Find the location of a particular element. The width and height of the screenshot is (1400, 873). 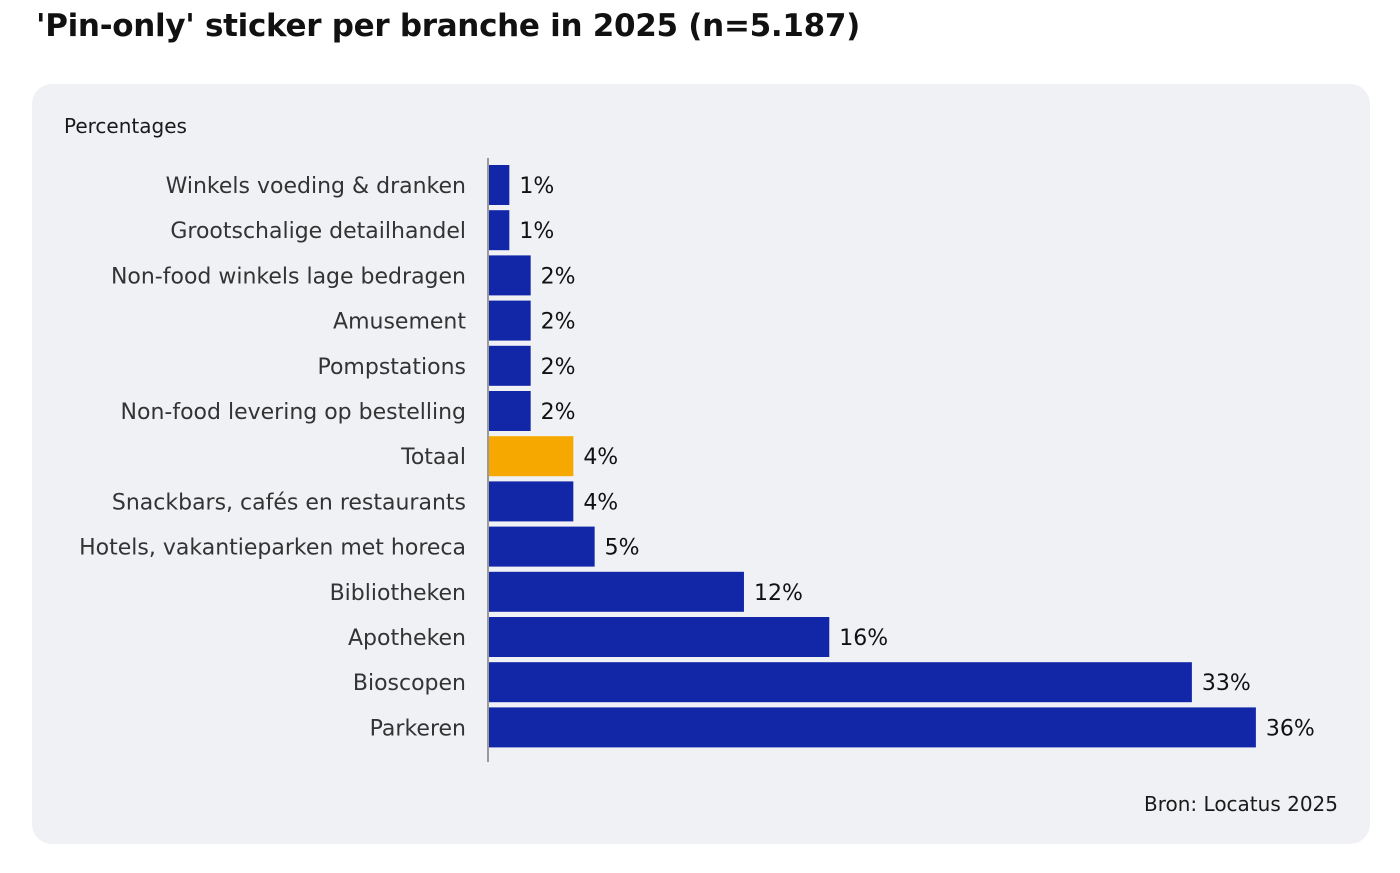

category-label: Non-food winkels lage bedragen is located at coordinates (288, 276).